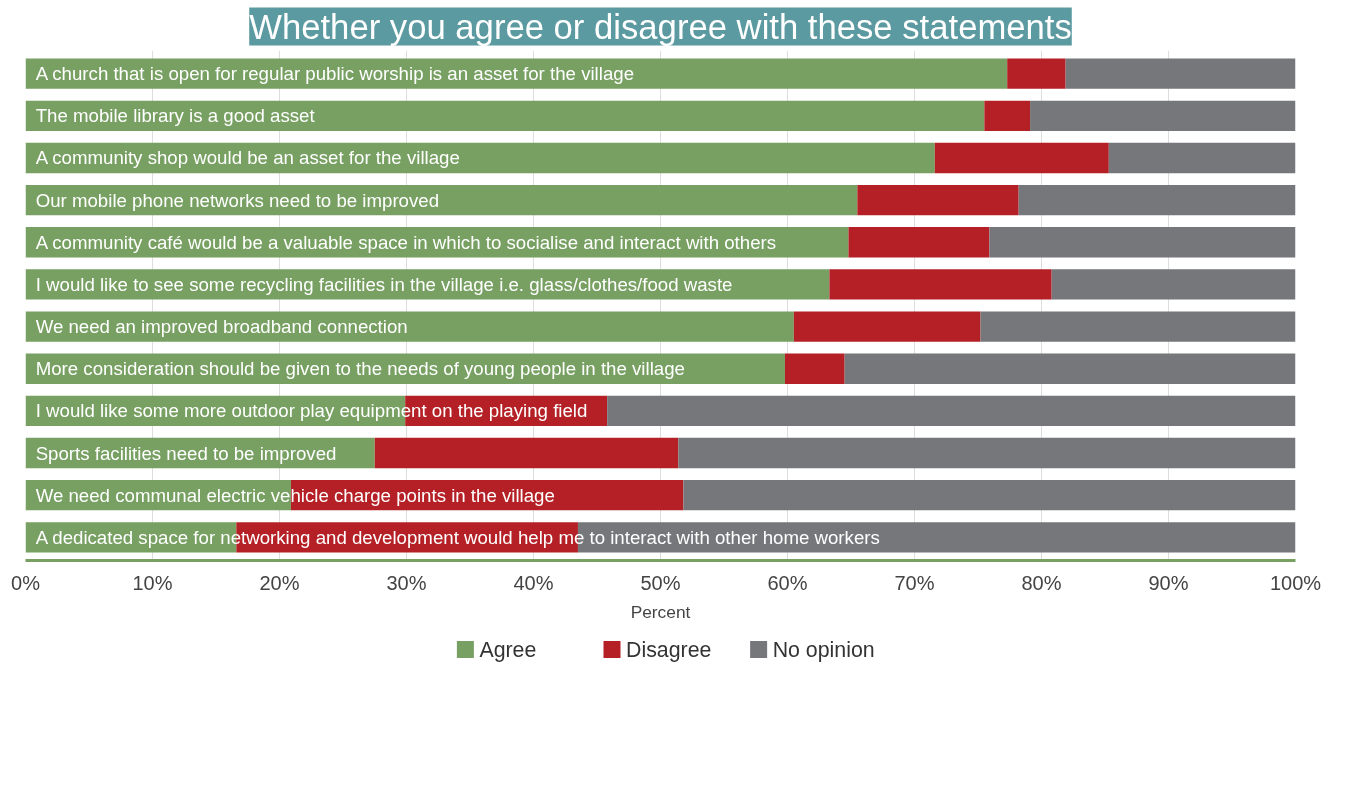  What do you see at coordinates (660, 26) in the screenshot?
I see `chart-title: Whether you agree or disagree with these statements` at bounding box center [660, 26].